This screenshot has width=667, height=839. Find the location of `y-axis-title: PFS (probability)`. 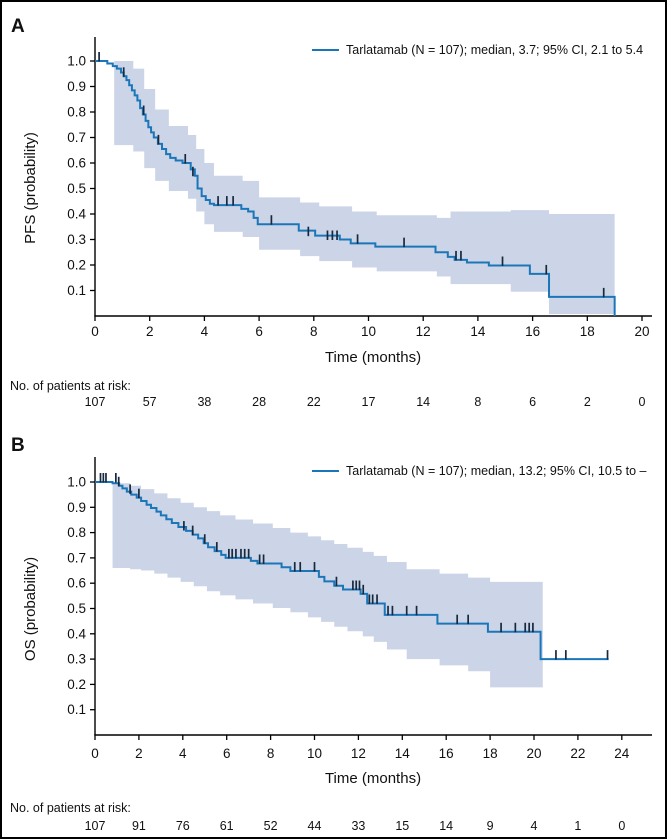

y-axis-title: PFS (probability) is located at coordinates (30, 188).